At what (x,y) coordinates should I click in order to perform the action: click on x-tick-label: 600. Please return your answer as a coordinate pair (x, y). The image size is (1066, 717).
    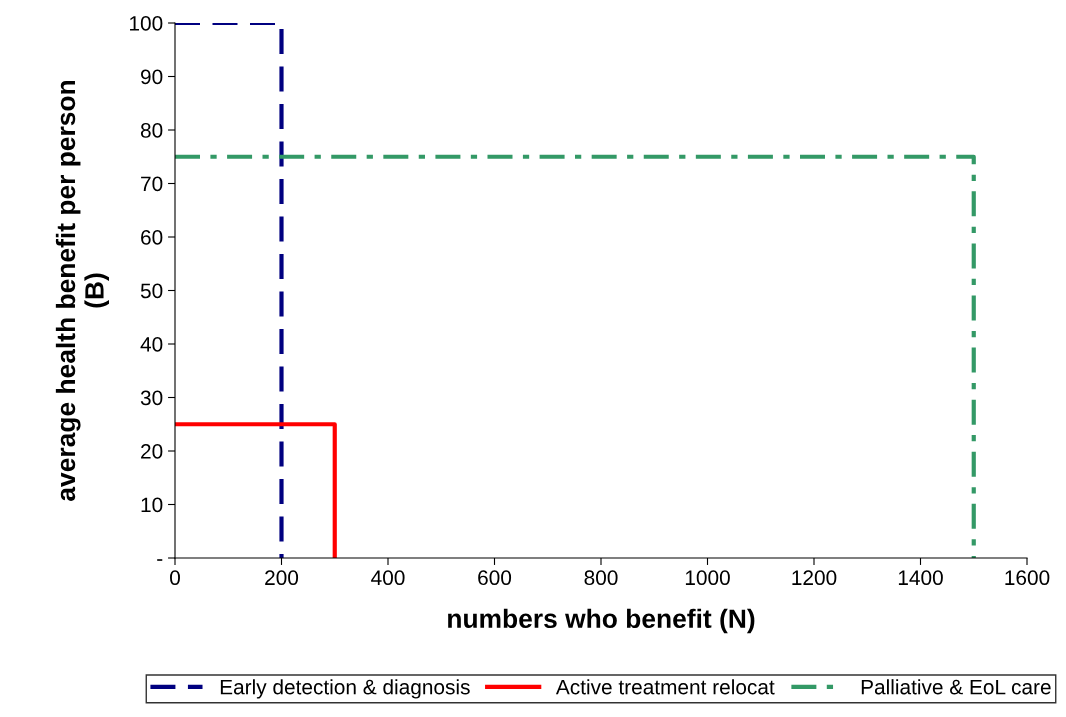
    Looking at the image, I should click on (495, 578).